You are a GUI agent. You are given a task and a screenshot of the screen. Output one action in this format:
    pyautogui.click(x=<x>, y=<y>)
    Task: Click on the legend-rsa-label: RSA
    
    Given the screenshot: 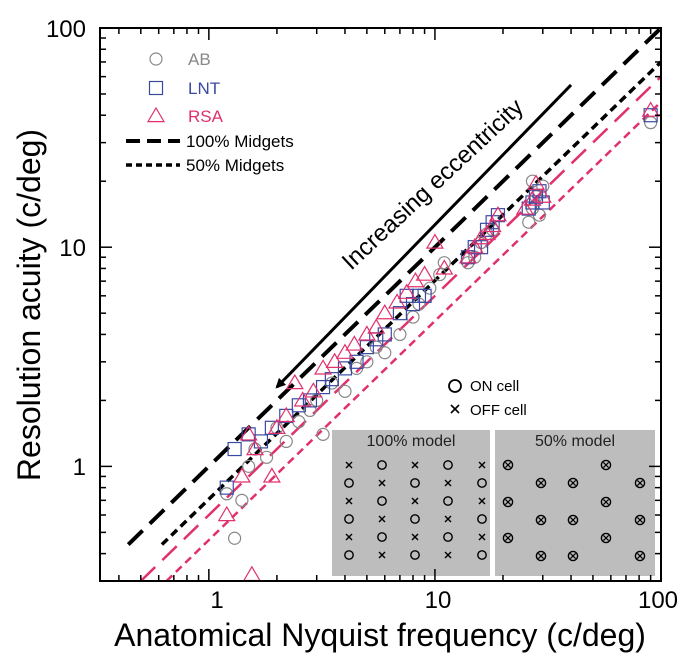 What is the action you would take?
    pyautogui.click(x=206, y=116)
    